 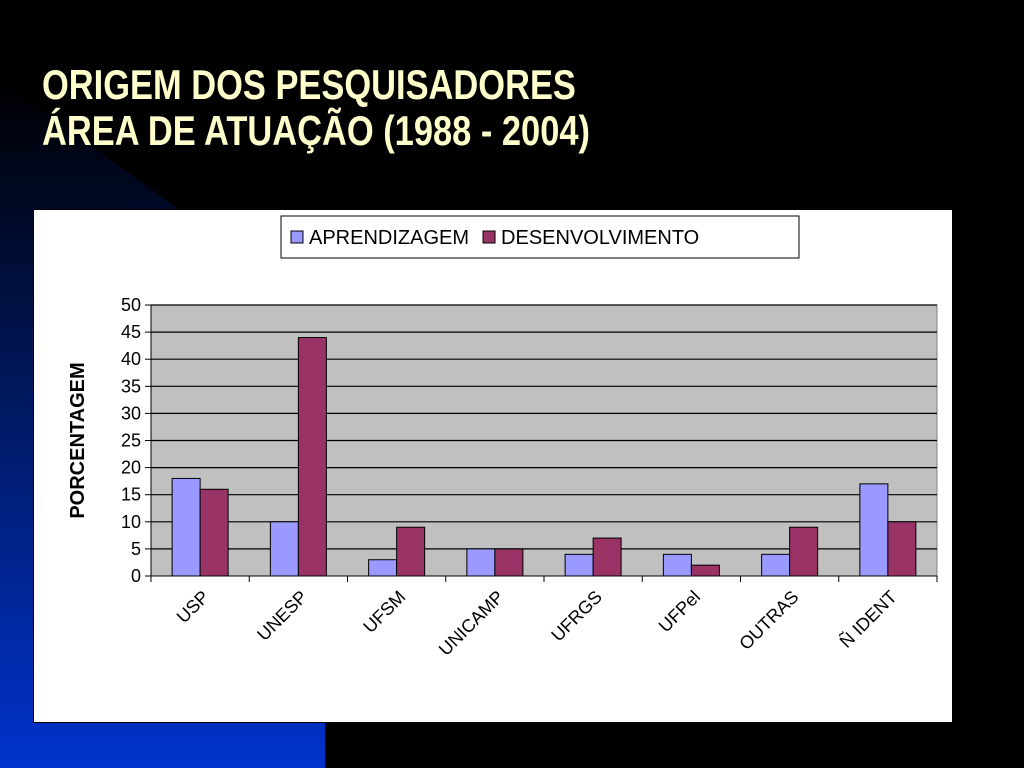 I want to click on y-tick-label: 0, so click(x=136, y=576).